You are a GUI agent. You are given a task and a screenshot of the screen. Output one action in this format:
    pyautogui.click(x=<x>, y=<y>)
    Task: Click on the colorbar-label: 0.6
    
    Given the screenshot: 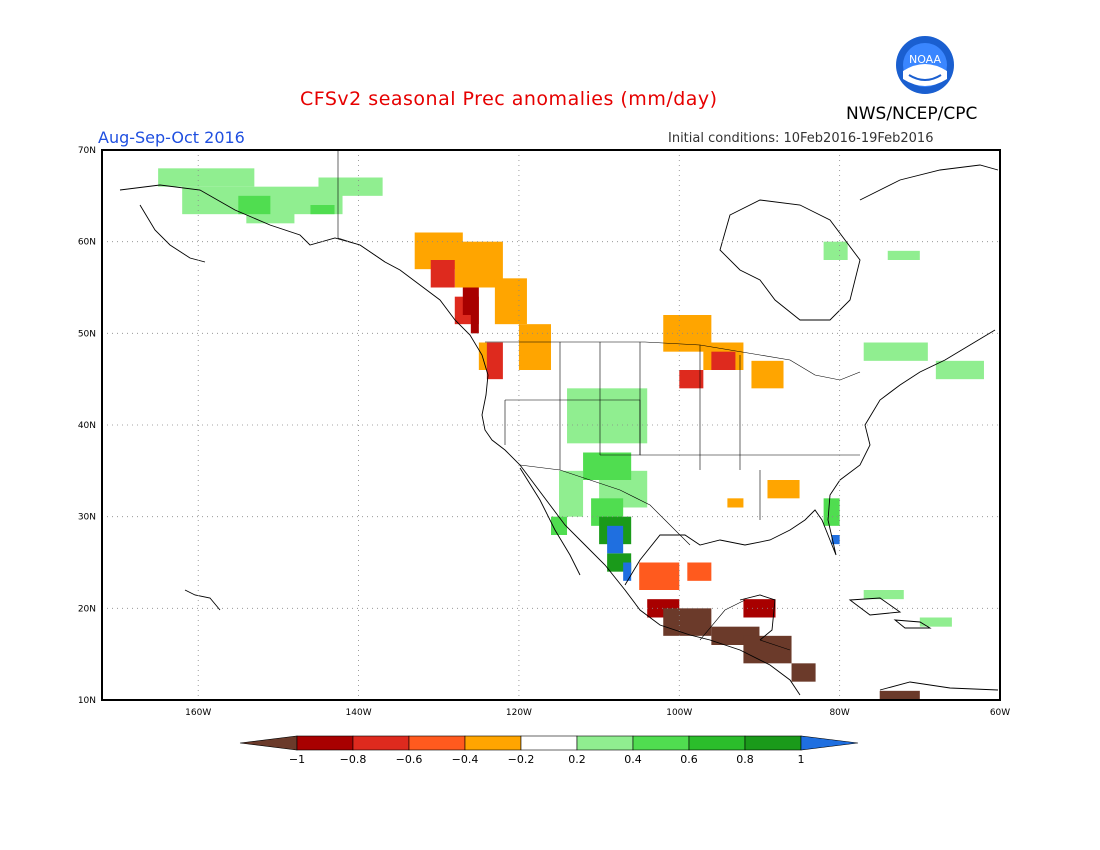 What is the action you would take?
    pyautogui.click(x=689, y=759)
    